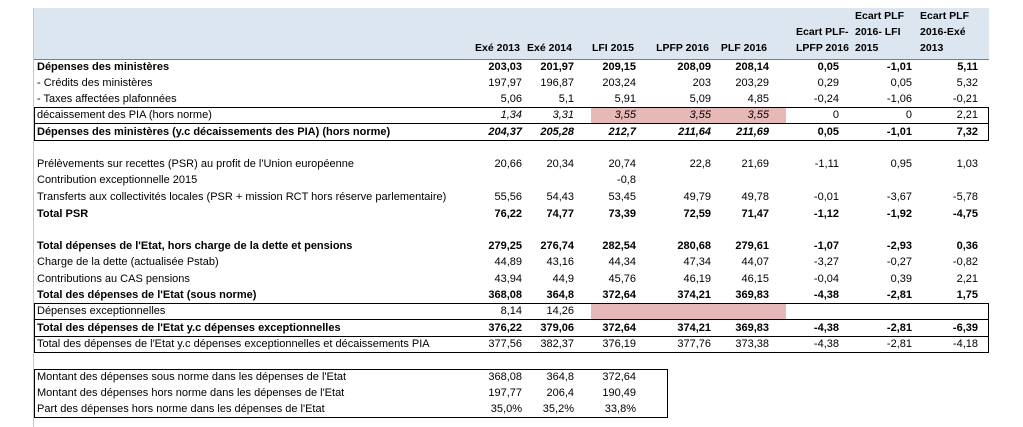 The image size is (1023, 427). Describe the element at coordinates (899, 197) in the screenshot. I see `table-cell: -3,67` at that location.